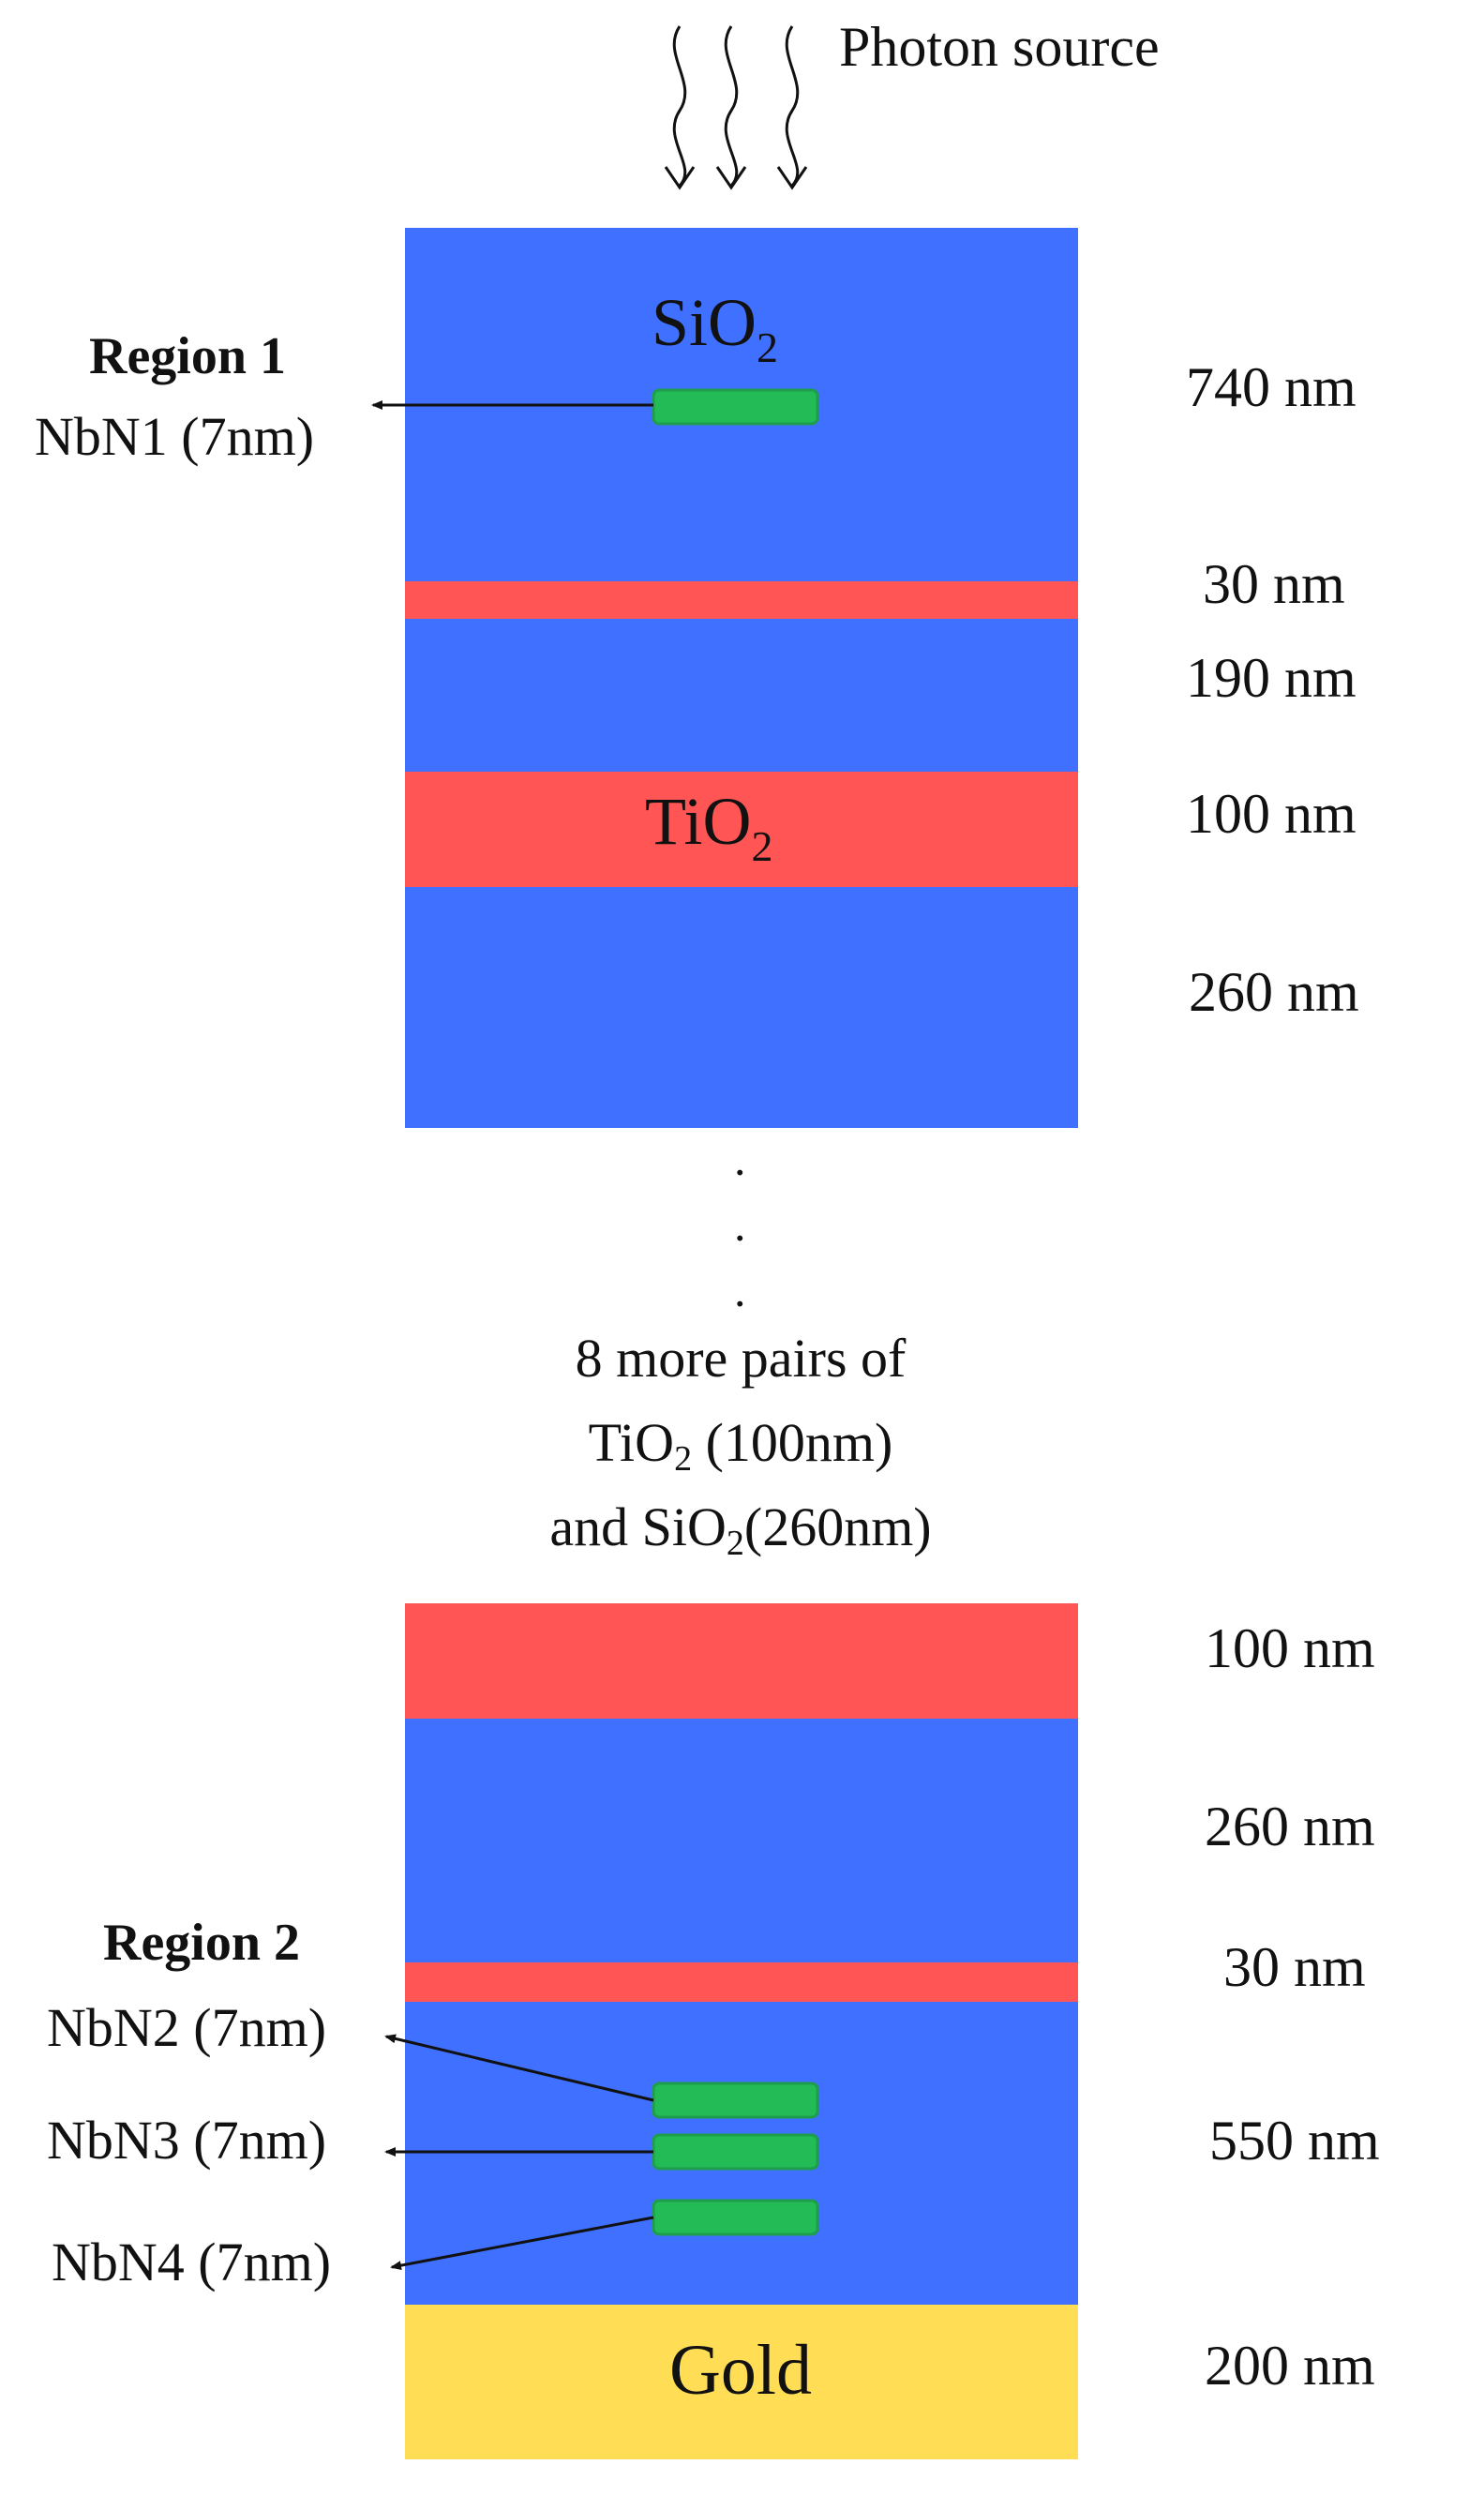 The width and height of the screenshot is (1484, 2510). I want to click on nbn2-wire, so click(735, 2100).